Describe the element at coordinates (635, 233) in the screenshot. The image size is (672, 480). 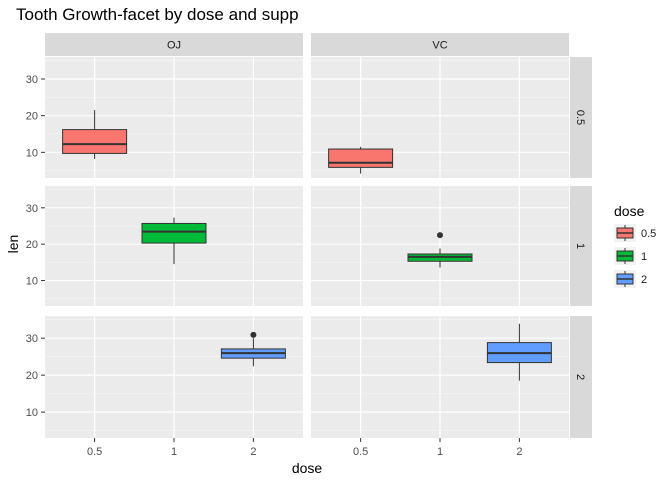
I see `legend-item-0.5: 0.5` at that location.